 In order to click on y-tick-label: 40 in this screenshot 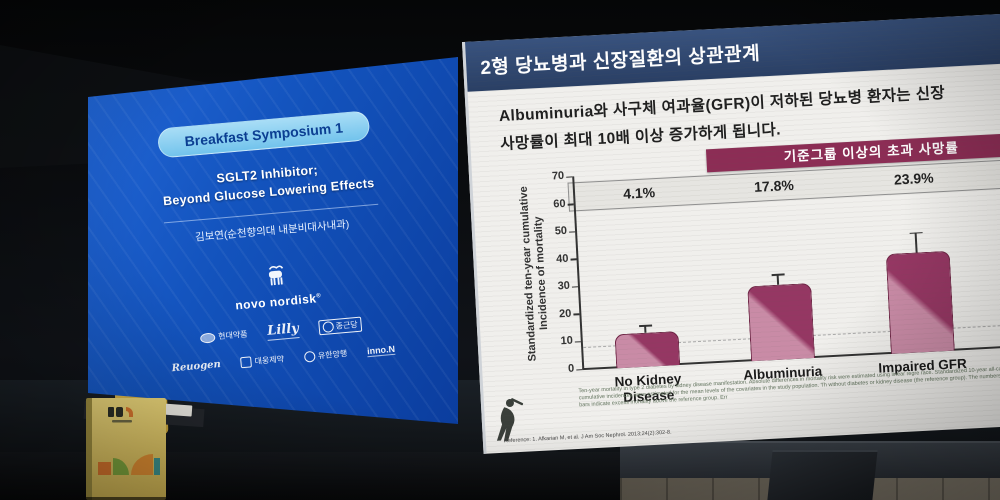, I will do `click(562, 259)`.